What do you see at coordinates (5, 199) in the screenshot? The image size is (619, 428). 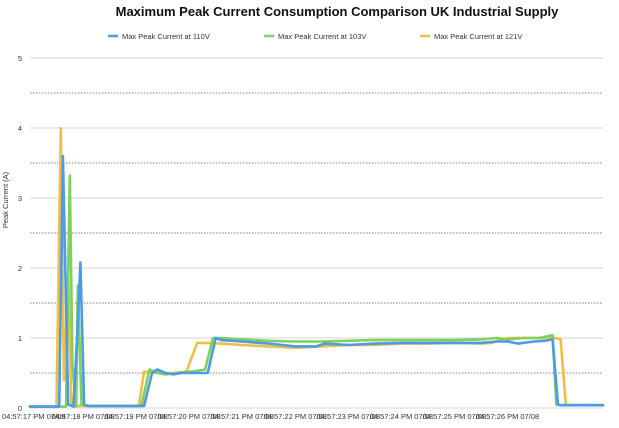 I see `y-axis-label: Peak Current (A)` at bounding box center [5, 199].